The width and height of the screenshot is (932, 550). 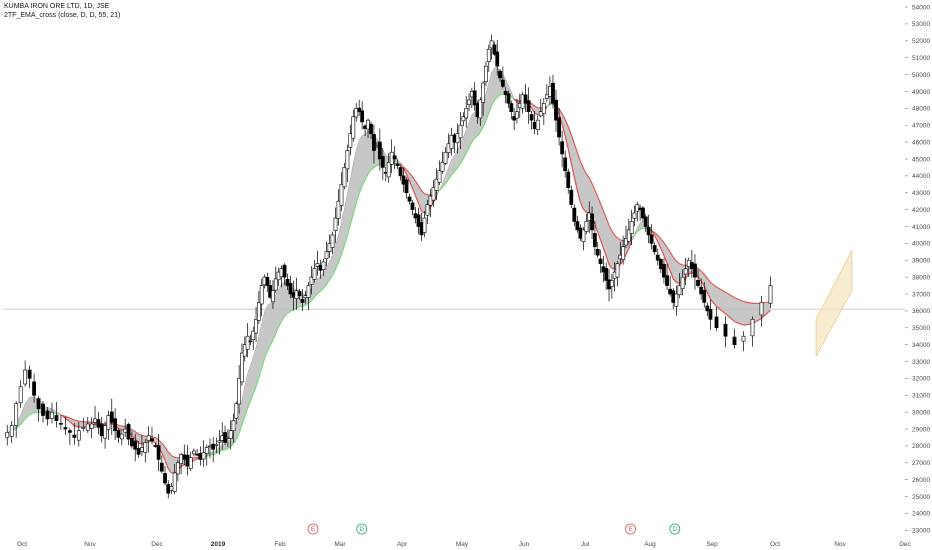 What do you see at coordinates (921, 446) in the screenshot?
I see `y-tick-label: 28000` at bounding box center [921, 446].